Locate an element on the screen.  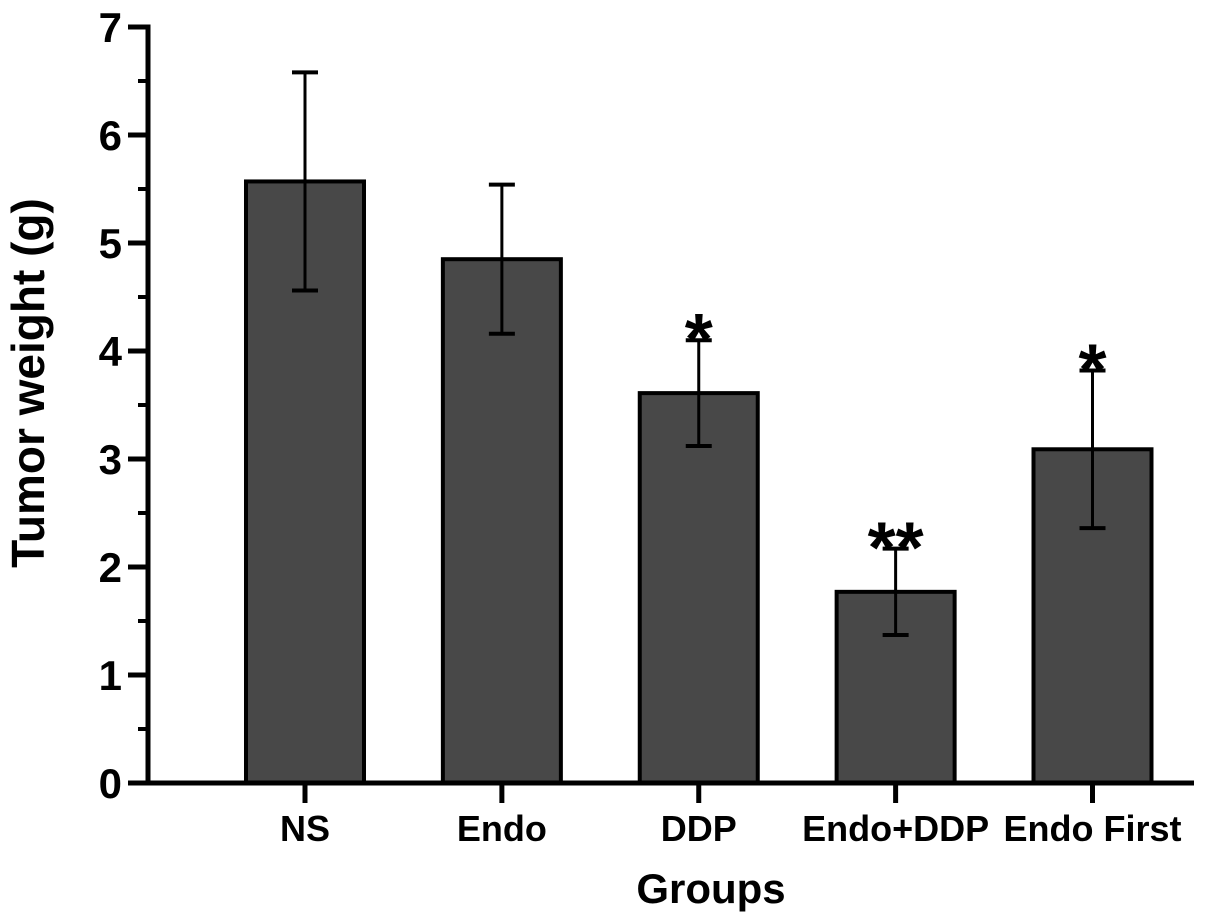
y-tick-label-5: 5 is located at coordinates (110, 243).